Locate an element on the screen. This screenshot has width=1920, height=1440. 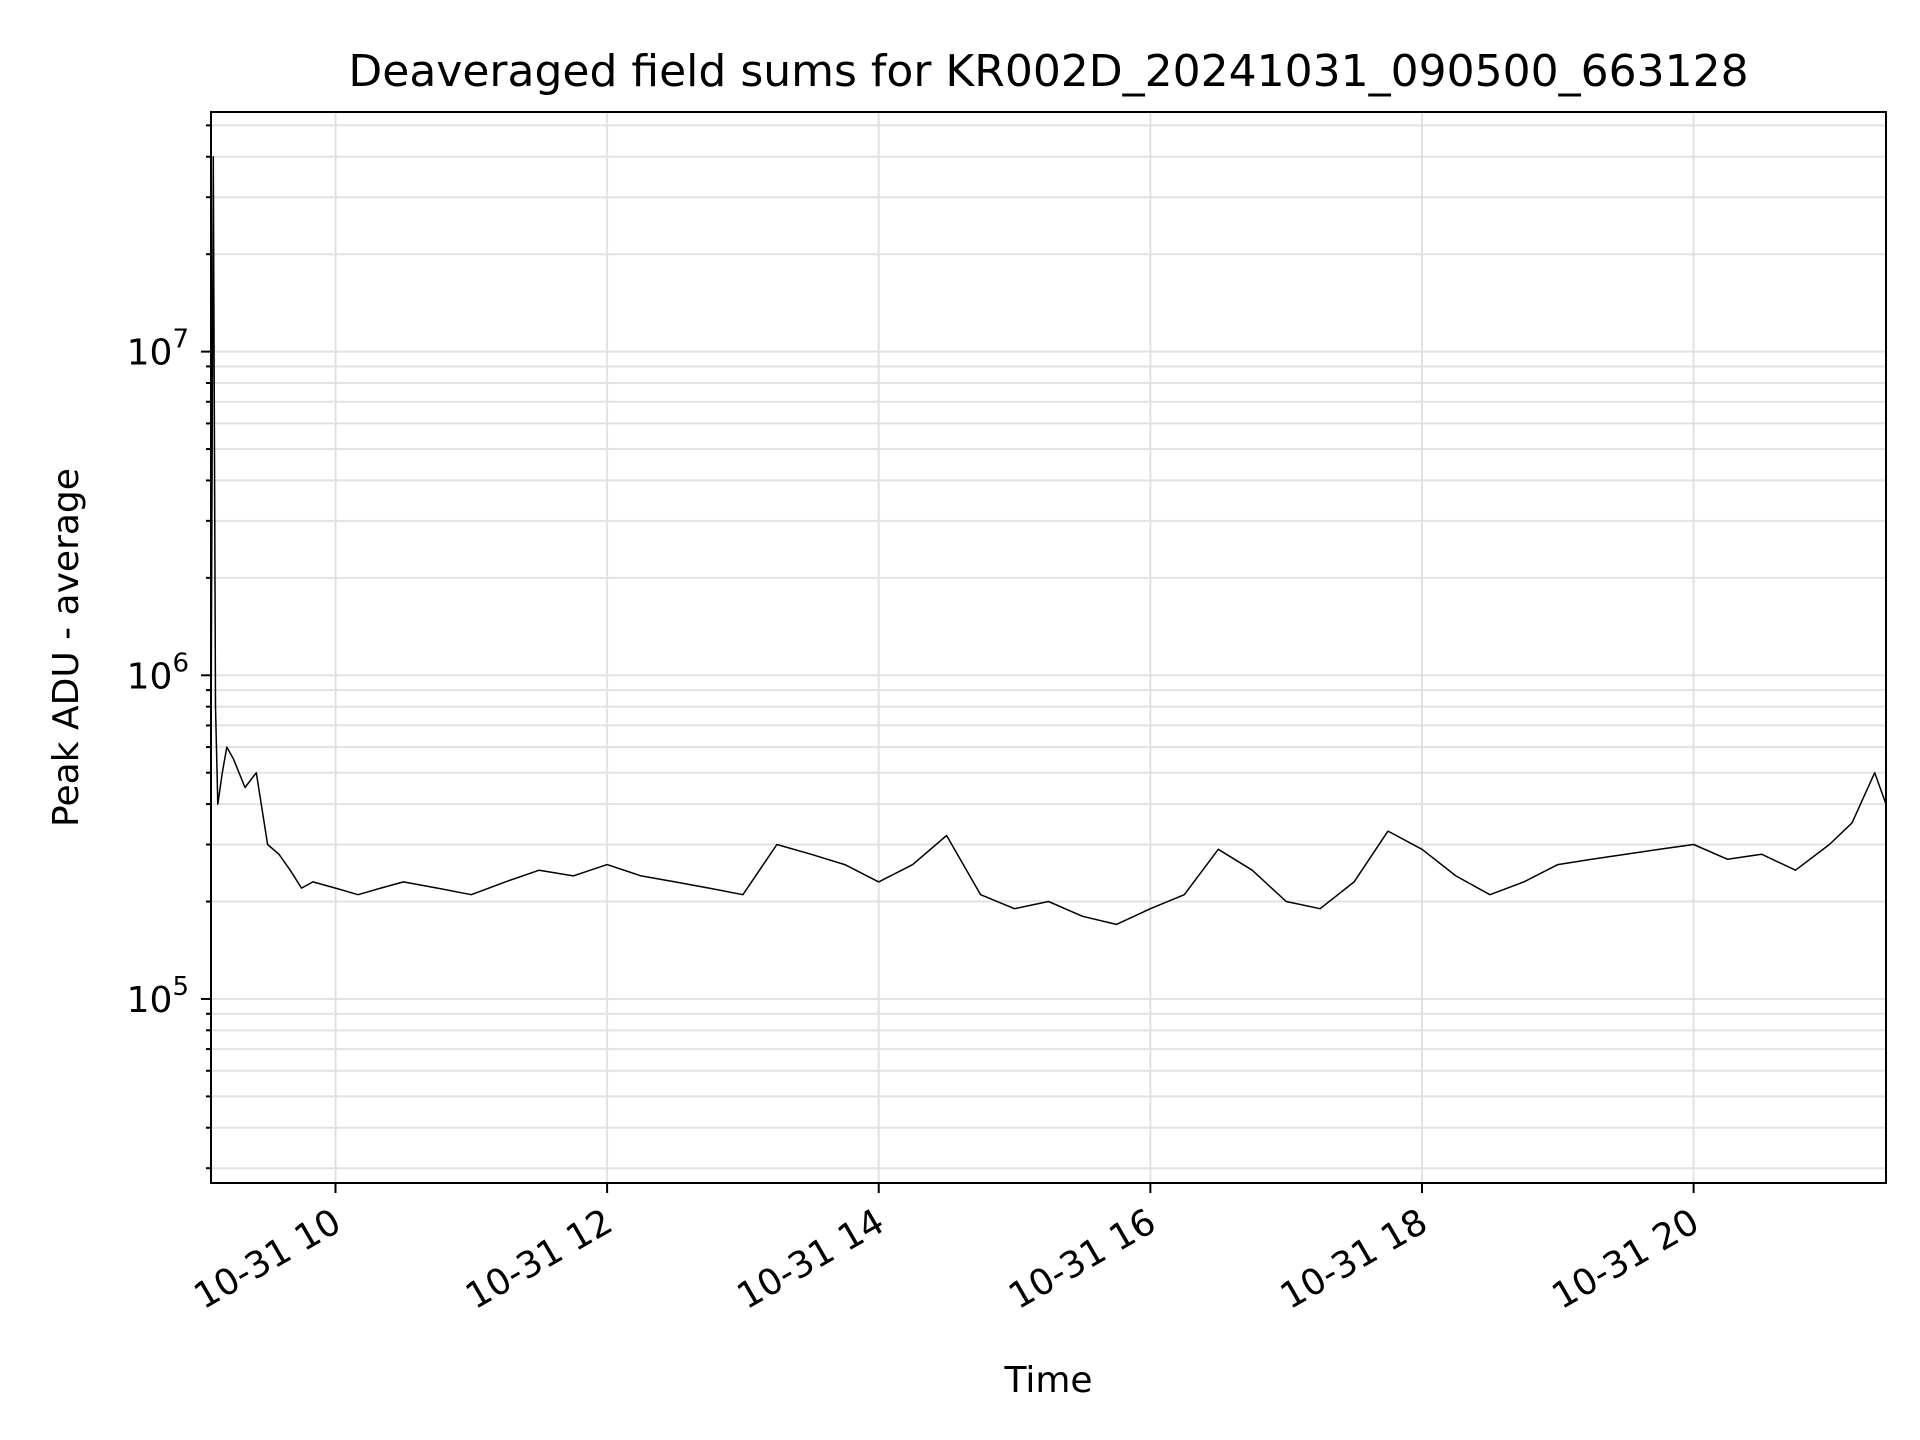
y-tick-label: 10⁵ is located at coordinates (158, 996).